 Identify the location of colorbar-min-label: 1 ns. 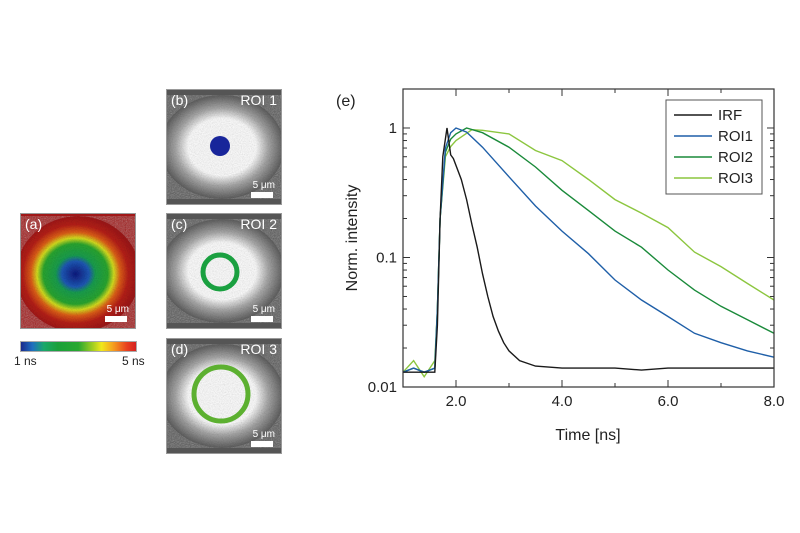
(25, 361).